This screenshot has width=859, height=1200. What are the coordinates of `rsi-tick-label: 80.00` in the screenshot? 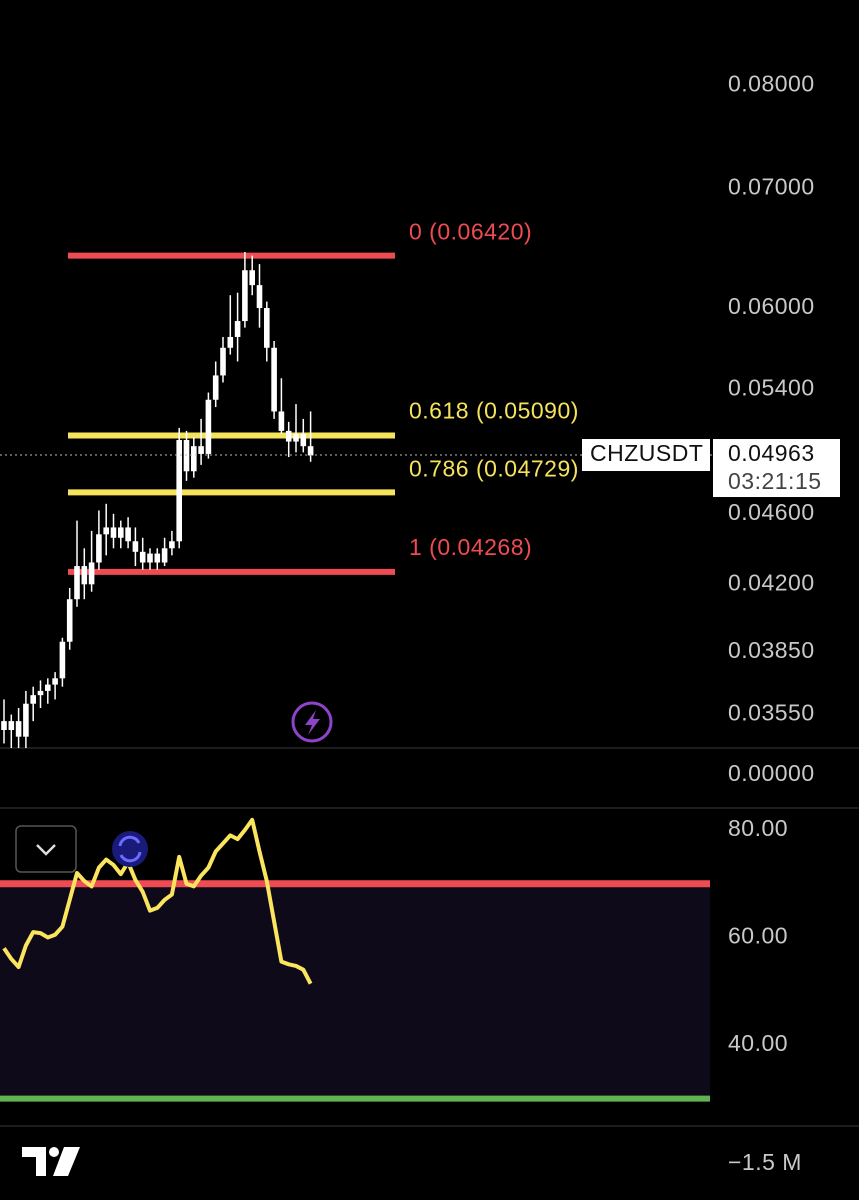 It's located at (758, 828).